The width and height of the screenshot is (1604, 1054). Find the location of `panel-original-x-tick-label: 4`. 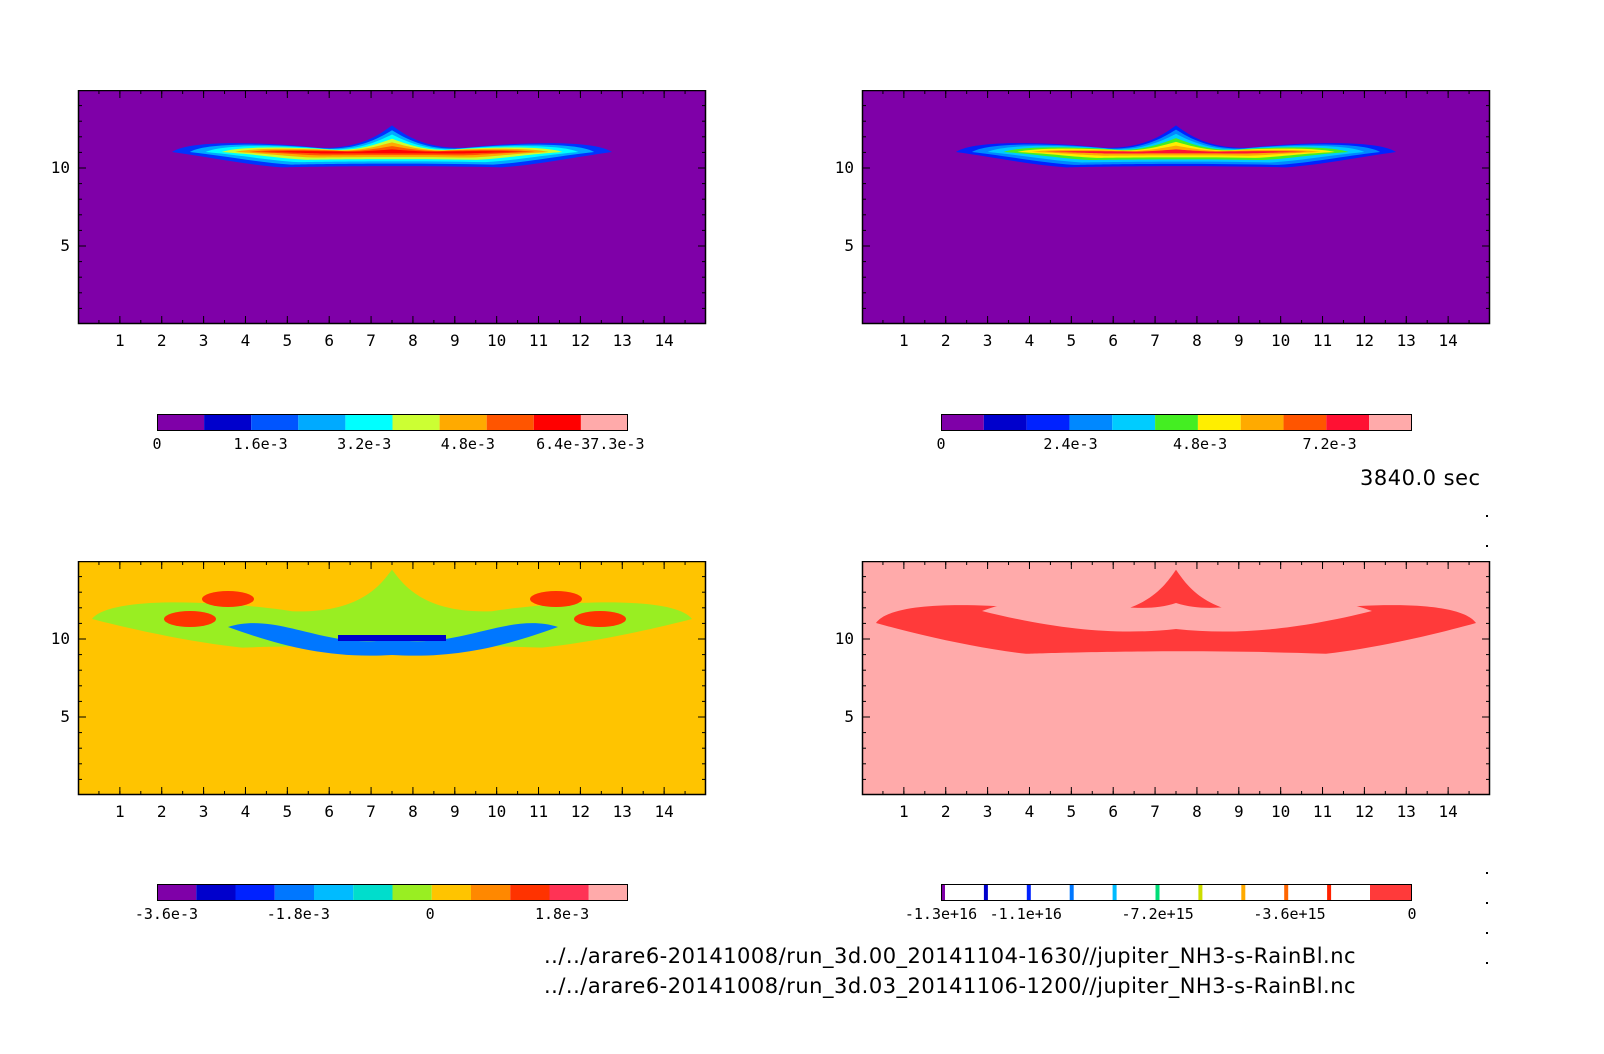

panel-original-x-tick-label: 4 is located at coordinates (246, 340).